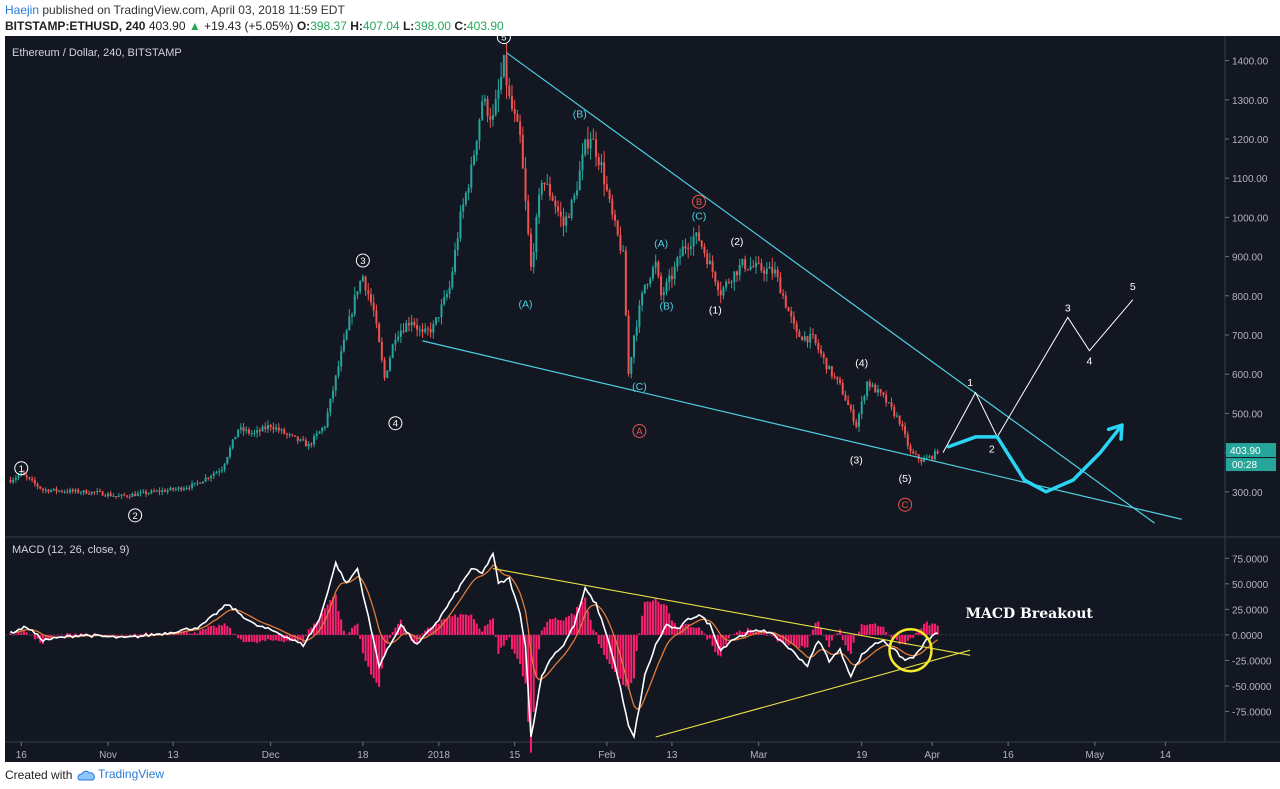 This screenshot has width=1280, height=789. I want to click on macd-tick-label: -75.0000, so click(1252, 712).